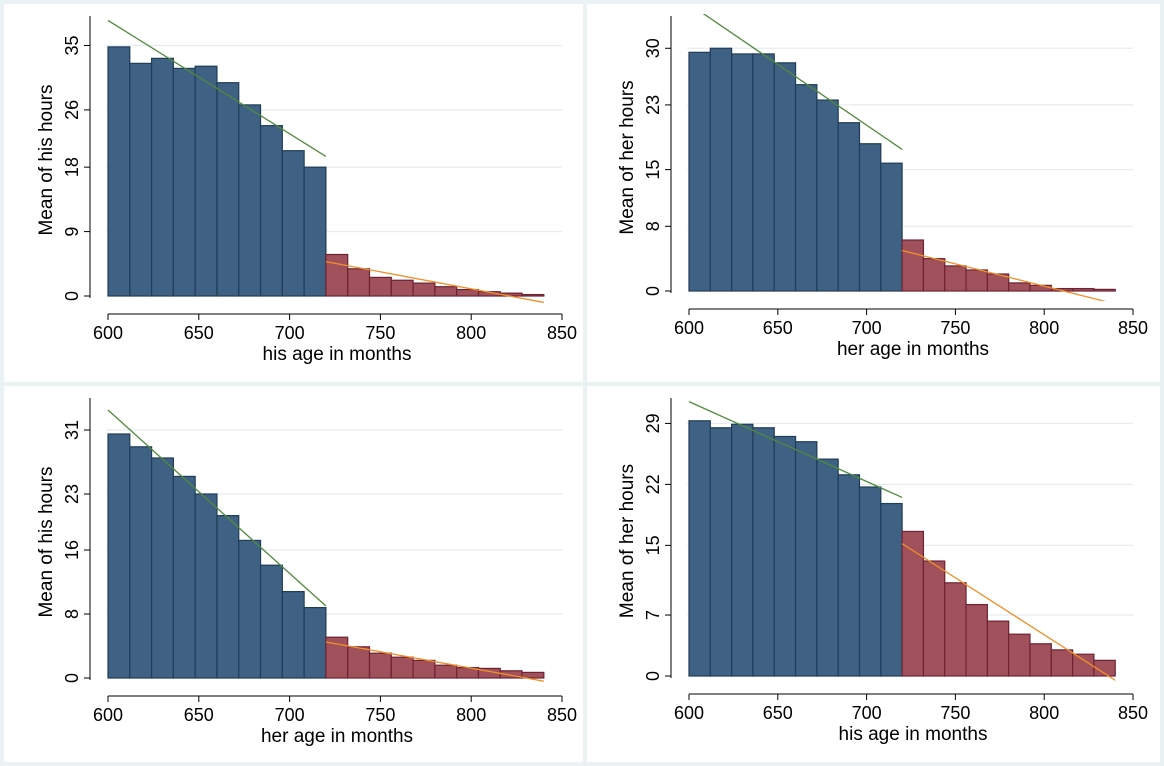 Image resolution: width=1164 pixels, height=766 pixels. I want to click on y-tick-label: 7, so click(653, 615).